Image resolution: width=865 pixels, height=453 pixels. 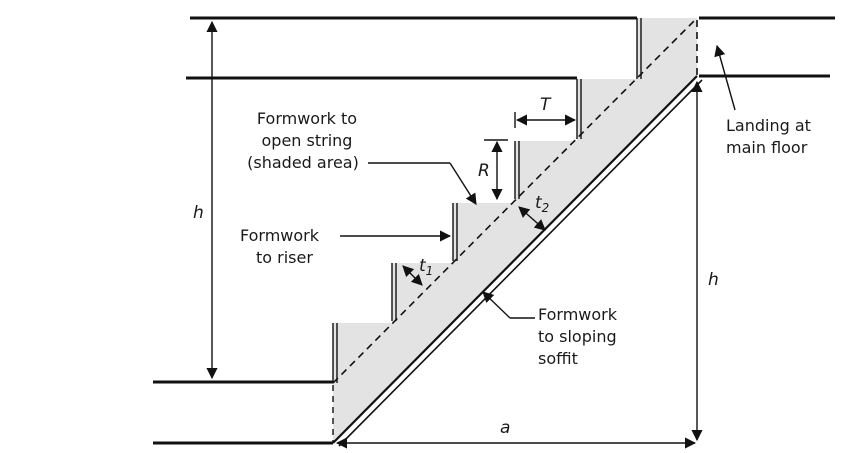 I want to click on symbol-t2: t2, so click(x=542, y=204).